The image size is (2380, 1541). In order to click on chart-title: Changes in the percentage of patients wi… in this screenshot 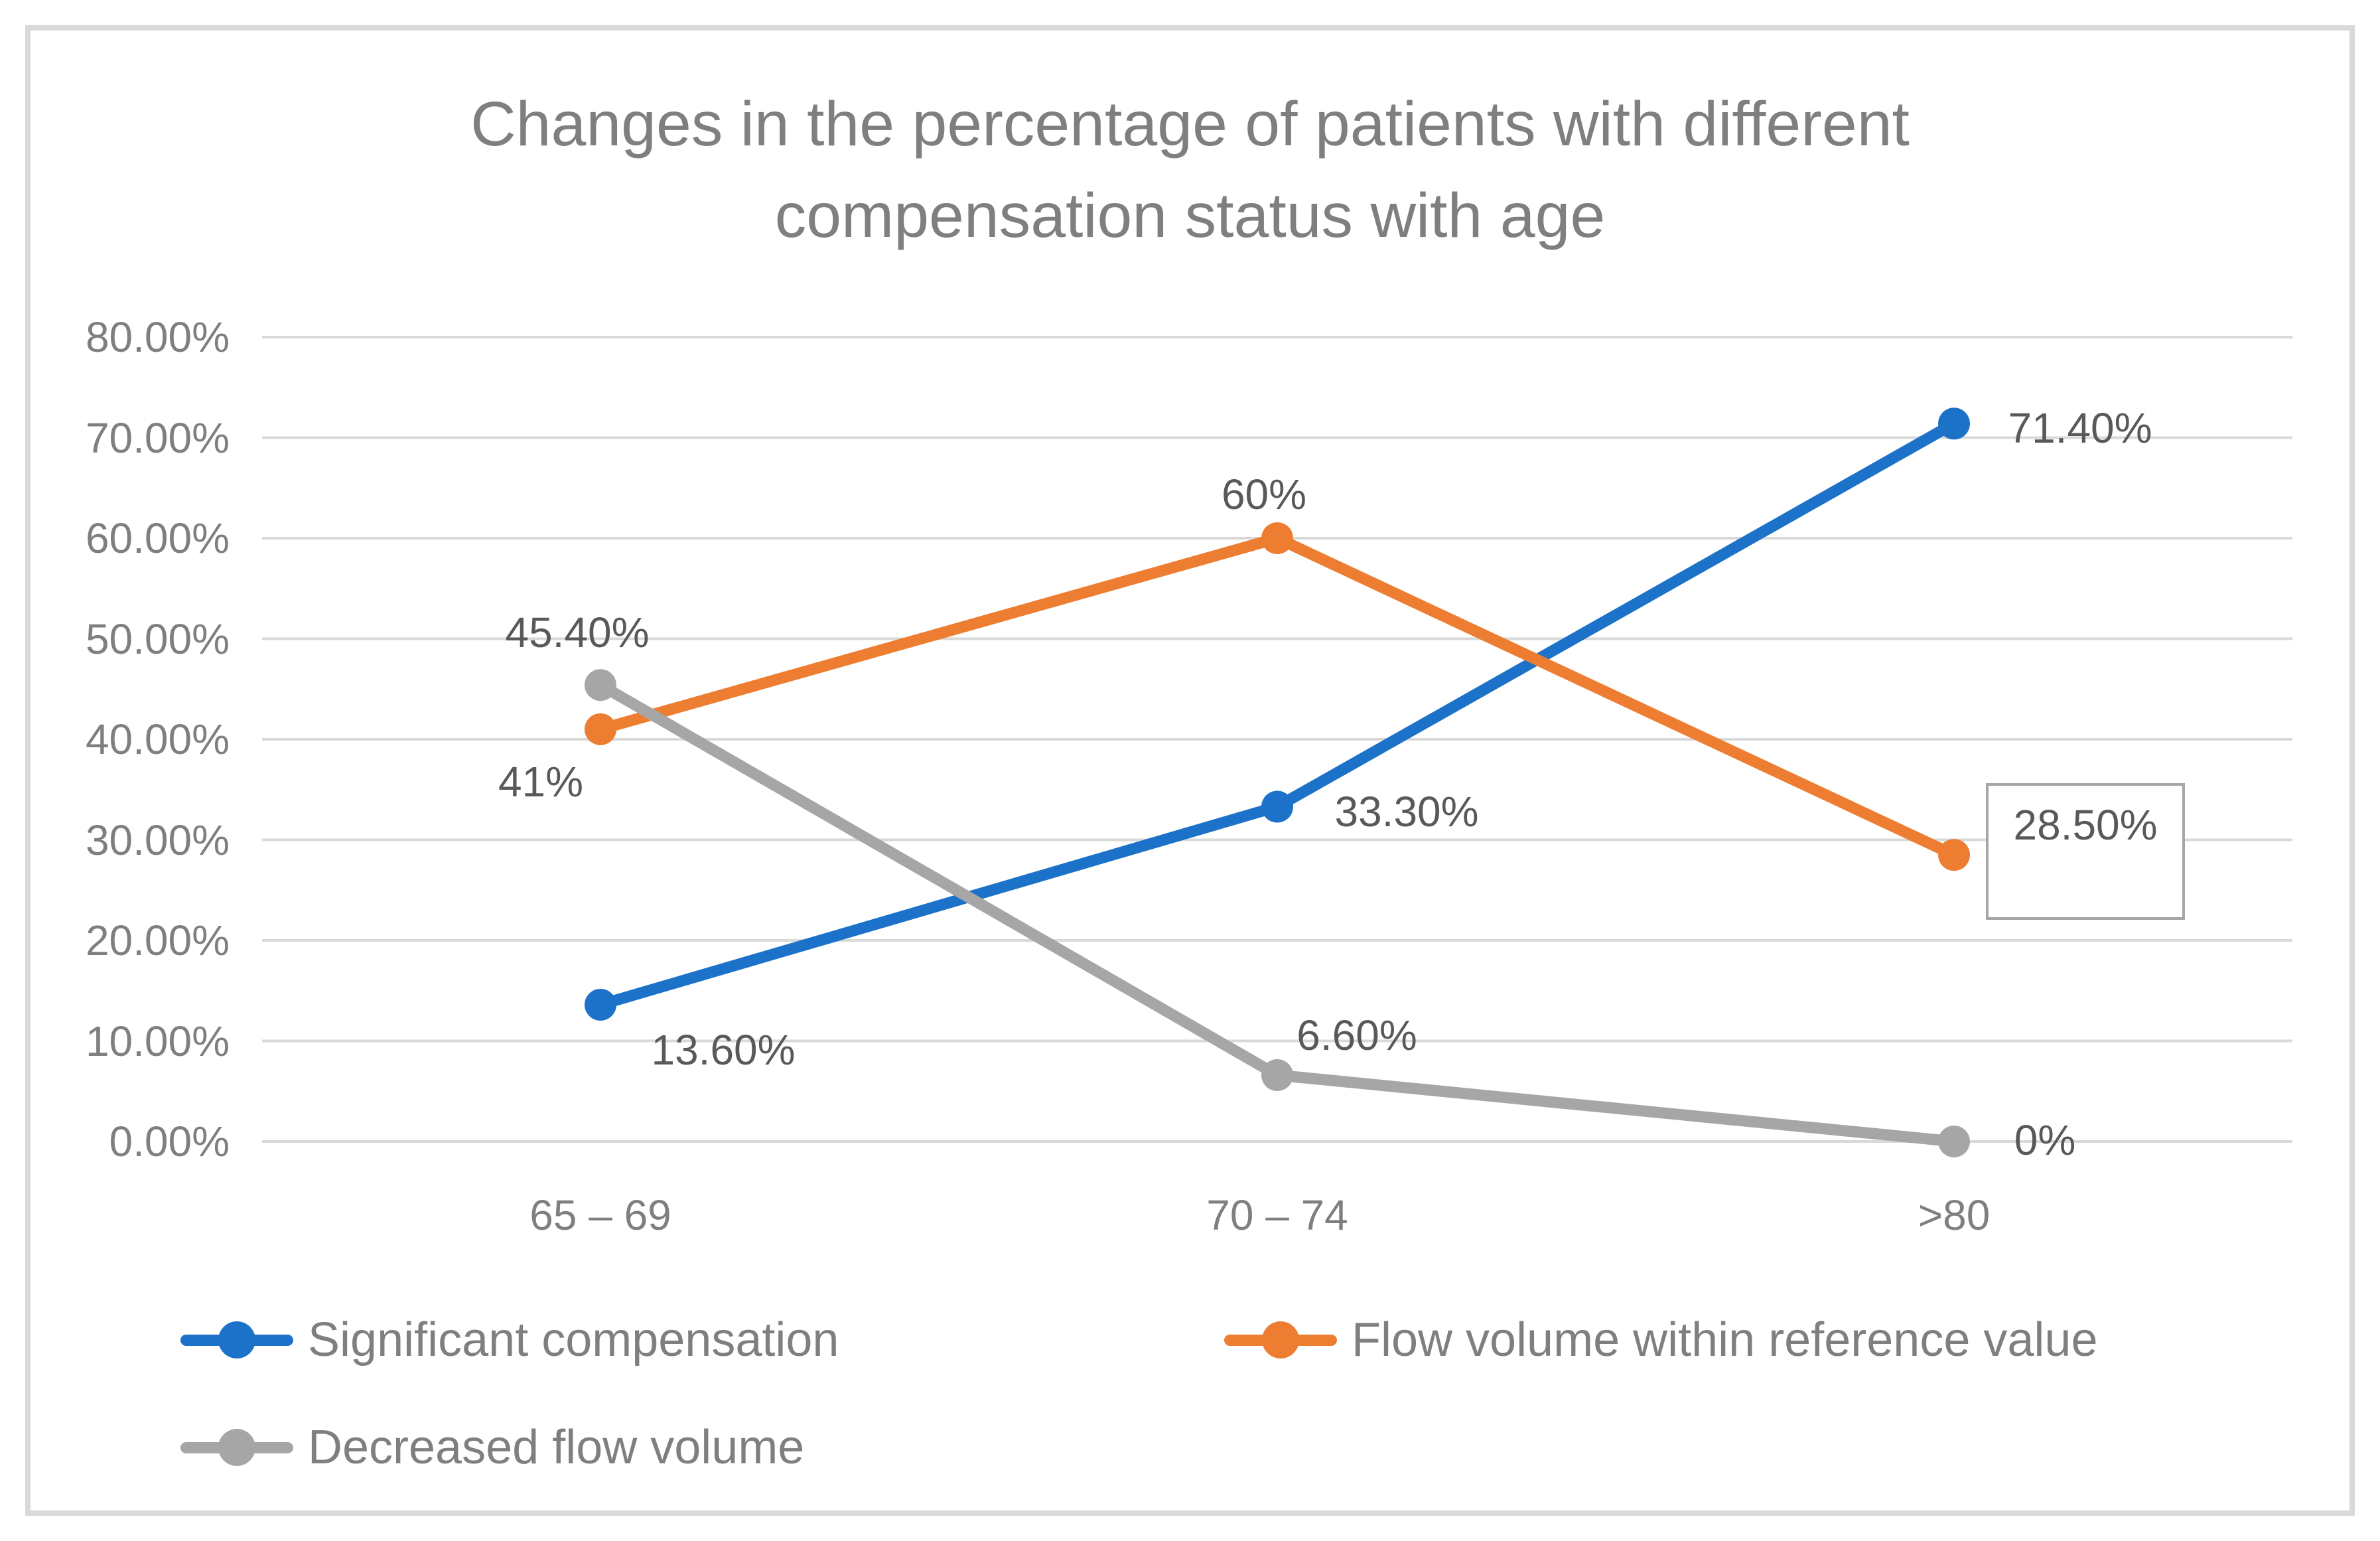, I will do `click(1190, 169)`.